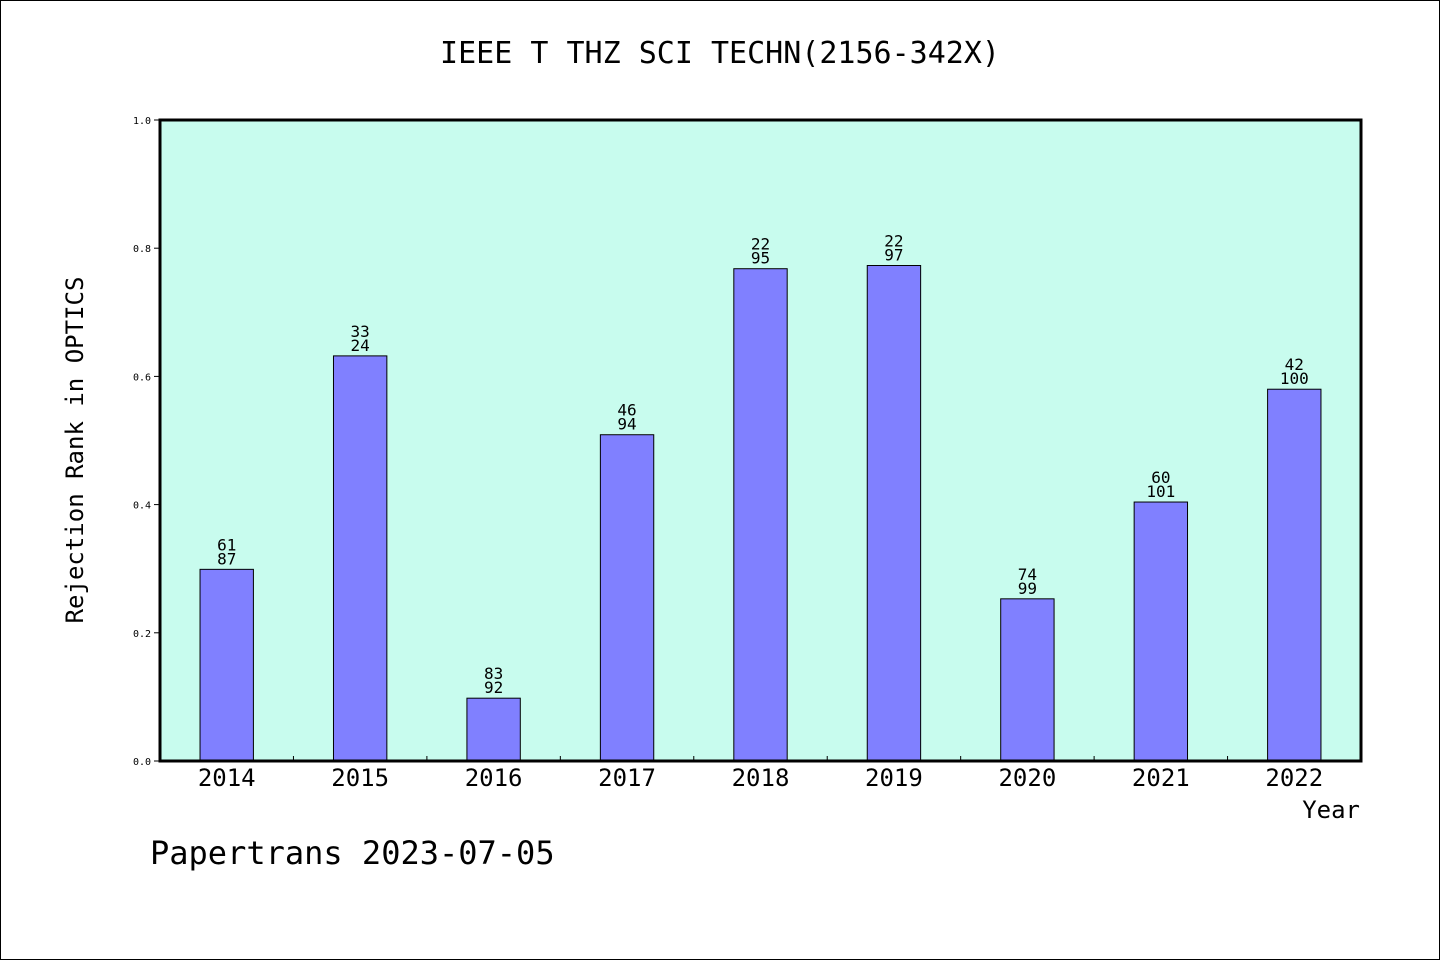  Describe the element at coordinates (720, 53) in the screenshot. I see `chart-title: IEEE T THZ SCI TECHN(2156-342X)` at that location.